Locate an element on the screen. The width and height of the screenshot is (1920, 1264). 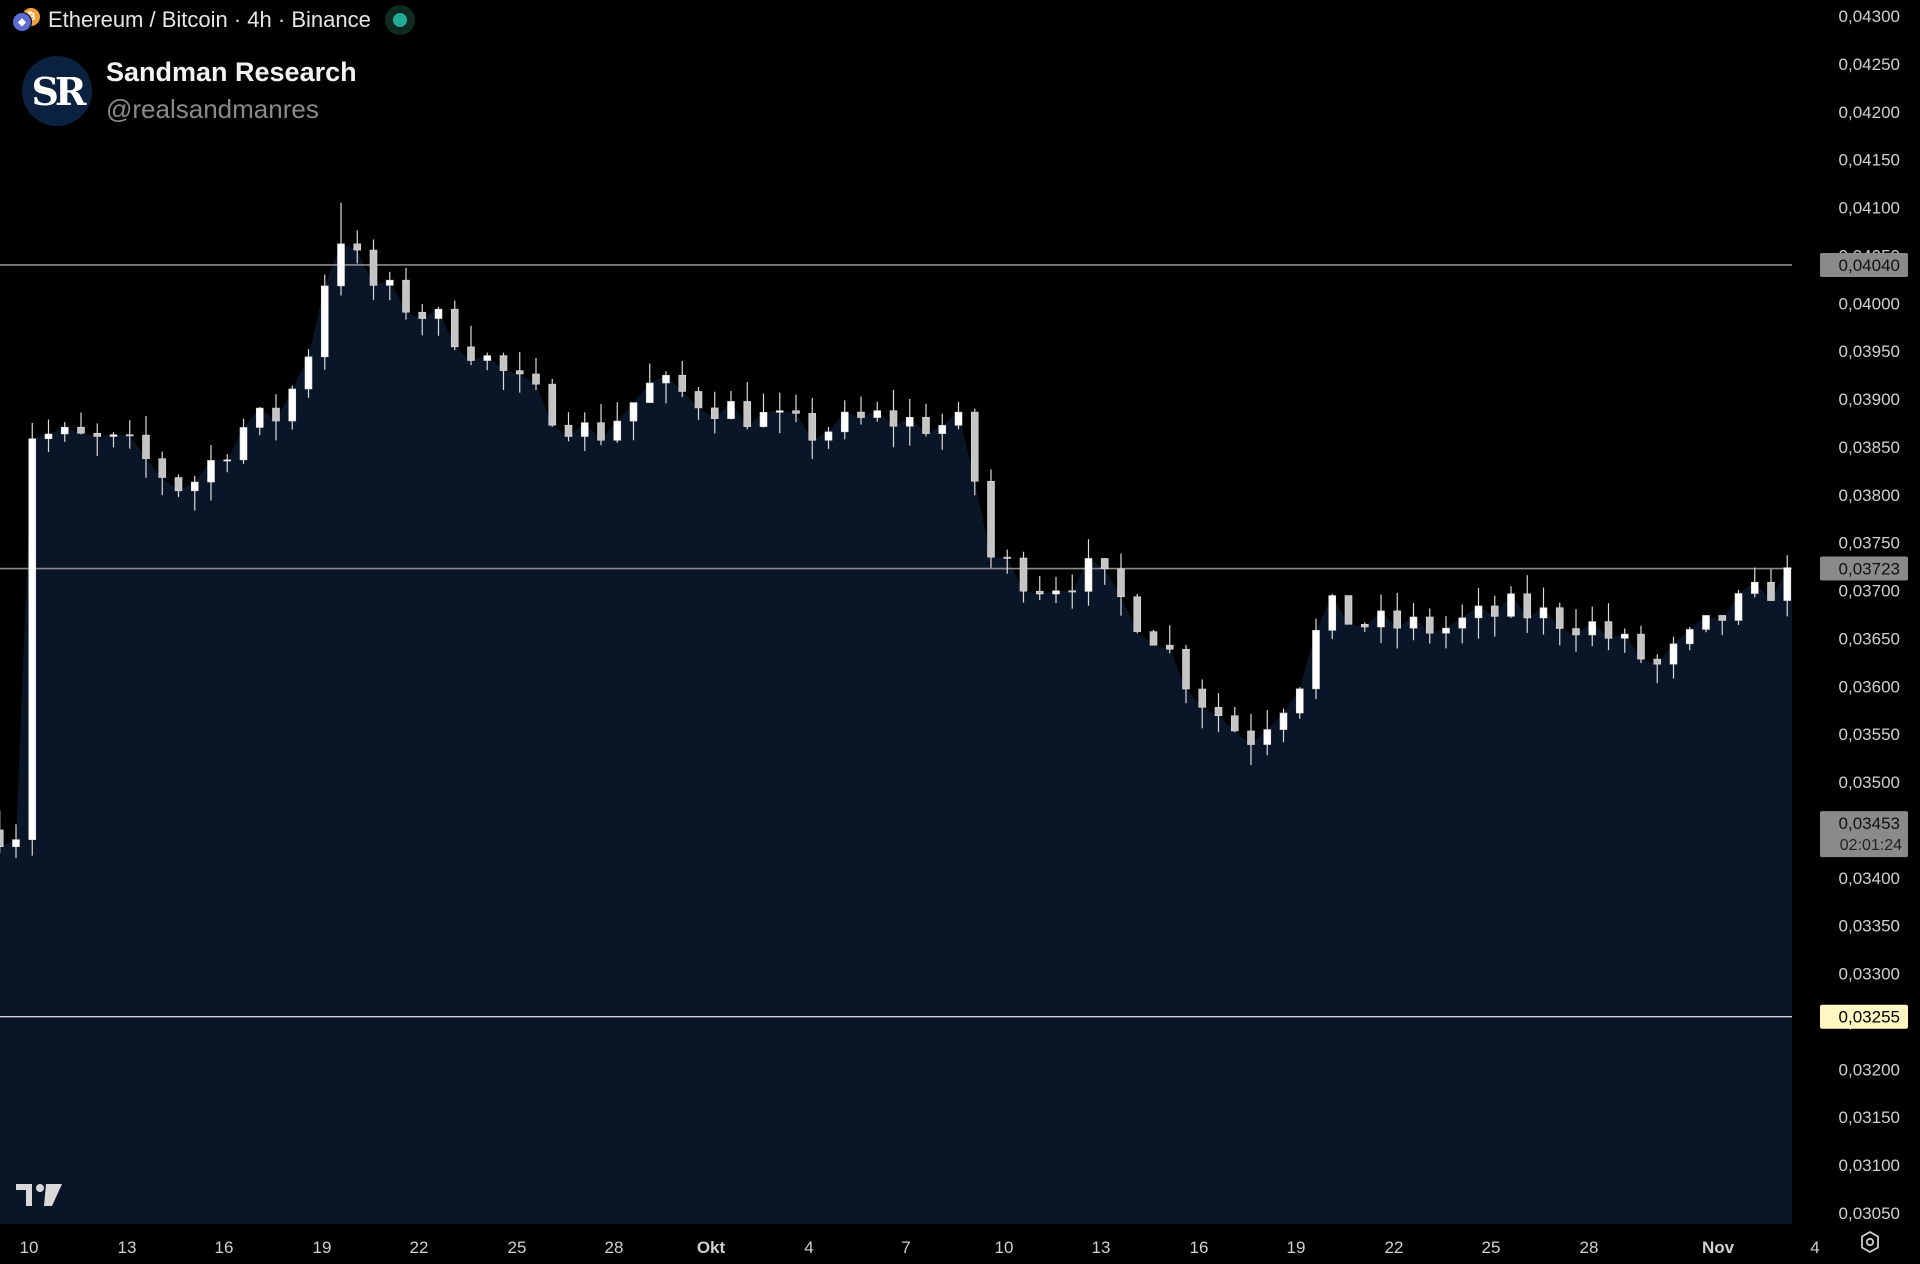
price-tick-label: 0,03300 is located at coordinates (1869, 974).